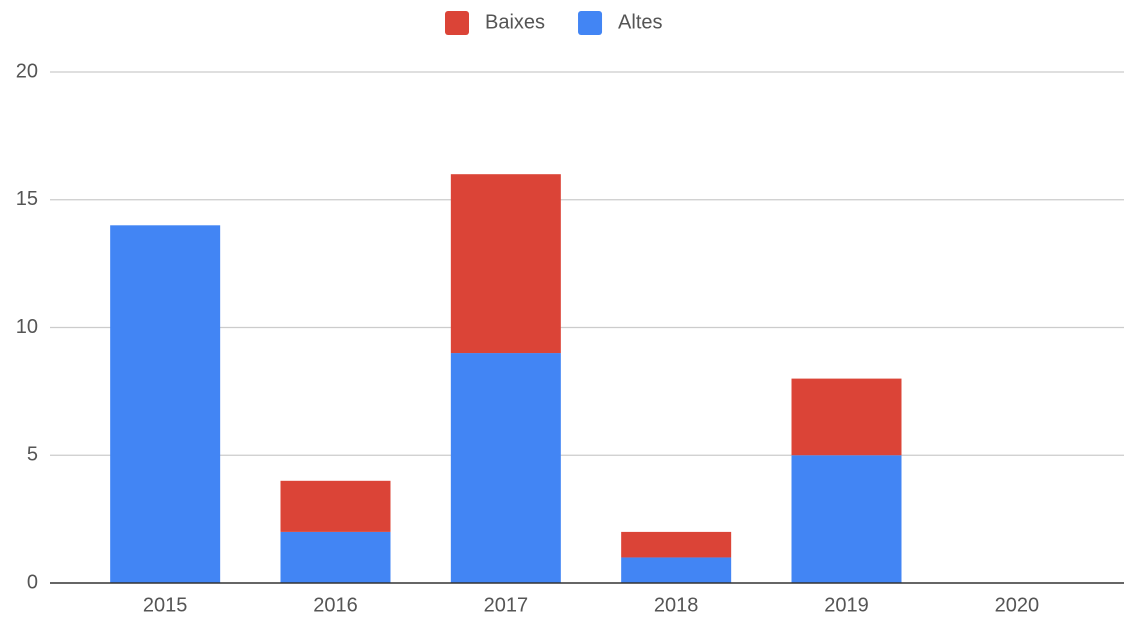 The image size is (1124, 619). What do you see at coordinates (32, 582) in the screenshot?
I see `y-tick-label: 0` at bounding box center [32, 582].